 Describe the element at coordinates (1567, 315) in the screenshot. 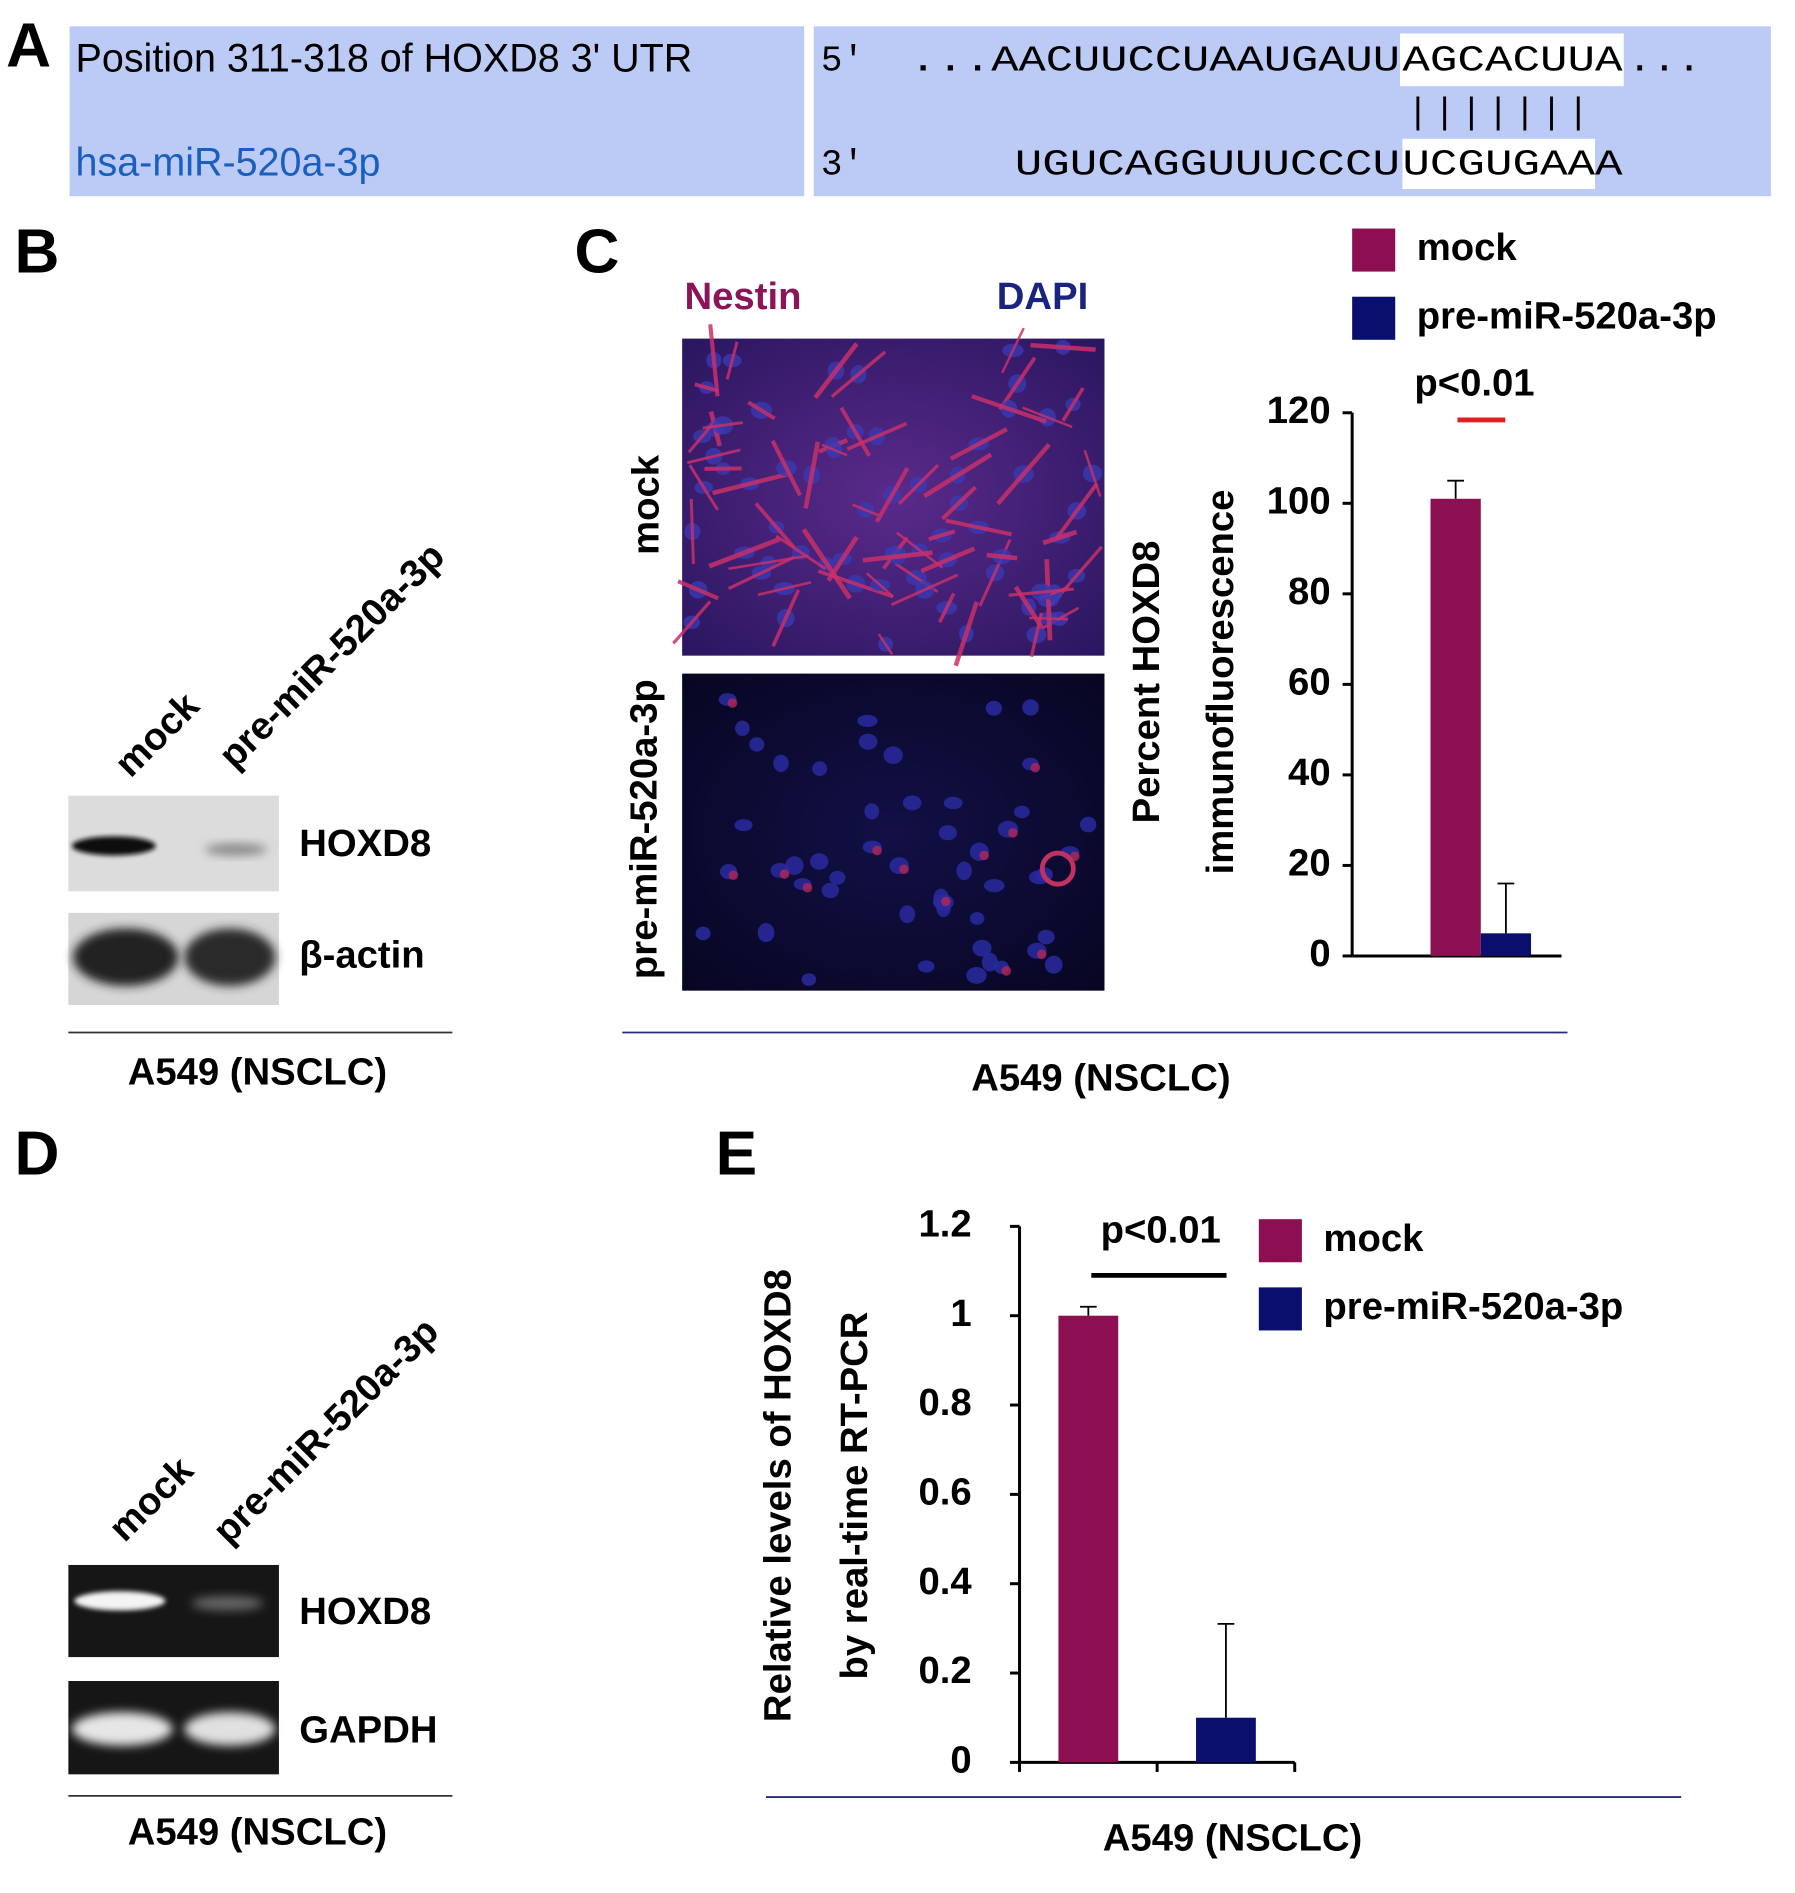

I see `legend-label: pre-miR-520a-3p` at that location.